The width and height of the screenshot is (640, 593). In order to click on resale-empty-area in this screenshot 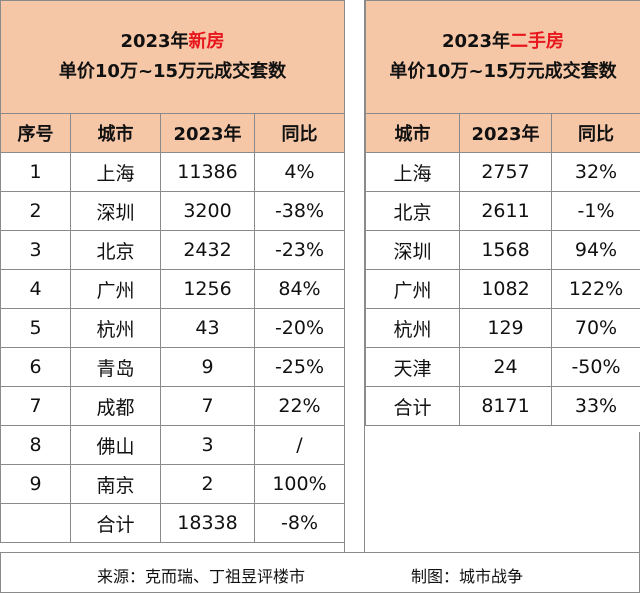, I will do `click(502, 492)`.